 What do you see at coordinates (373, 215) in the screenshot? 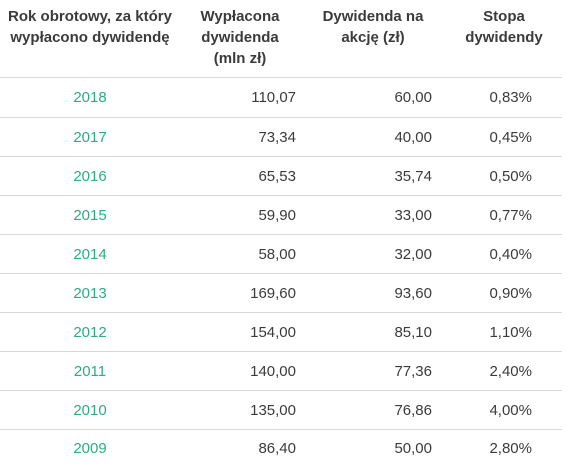
I see `dividend-per-share-cell: 33,00` at bounding box center [373, 215].